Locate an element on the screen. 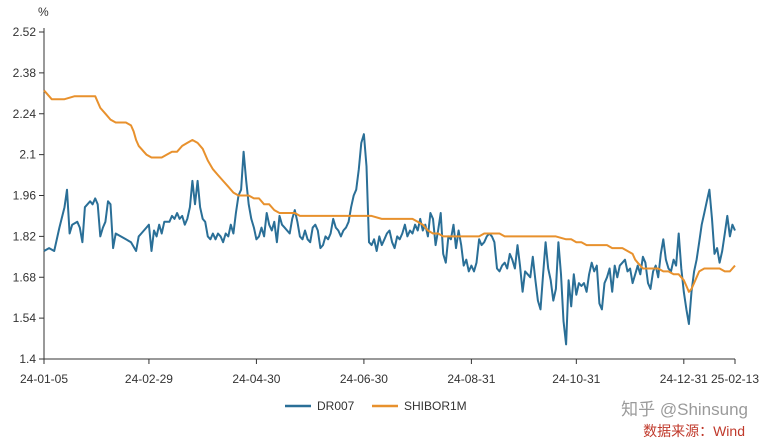 Image resolution: width=767 pixels, height=448 pixels. y-tick-label: 1.82 is located at coordinates (25, 236).